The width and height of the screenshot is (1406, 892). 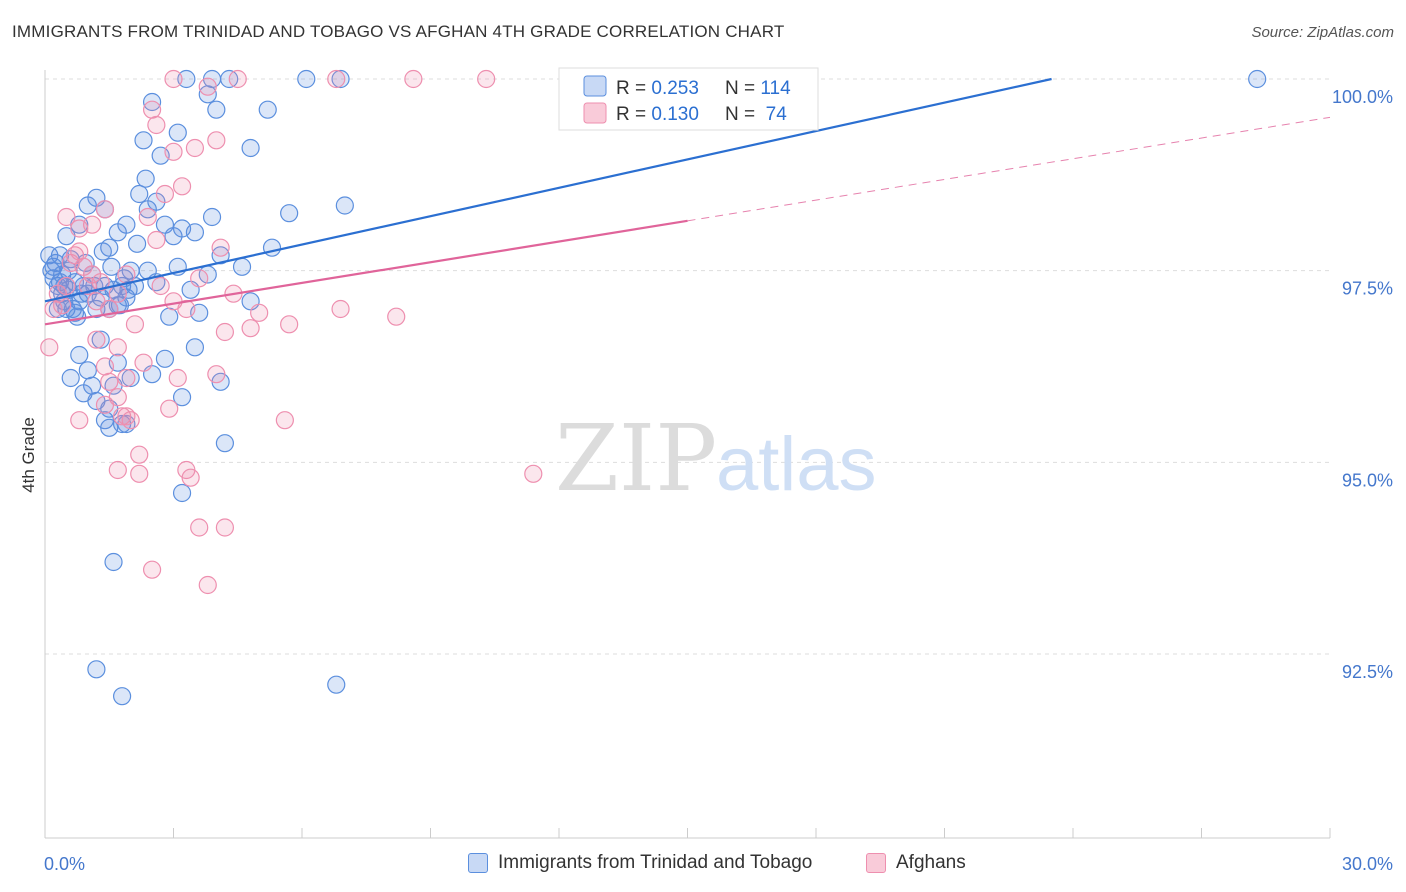 What do you see at coordinates (633, 88) in the screenshot?
I see `stats-r-label-blue: R =` at bounding box center [633, 88].